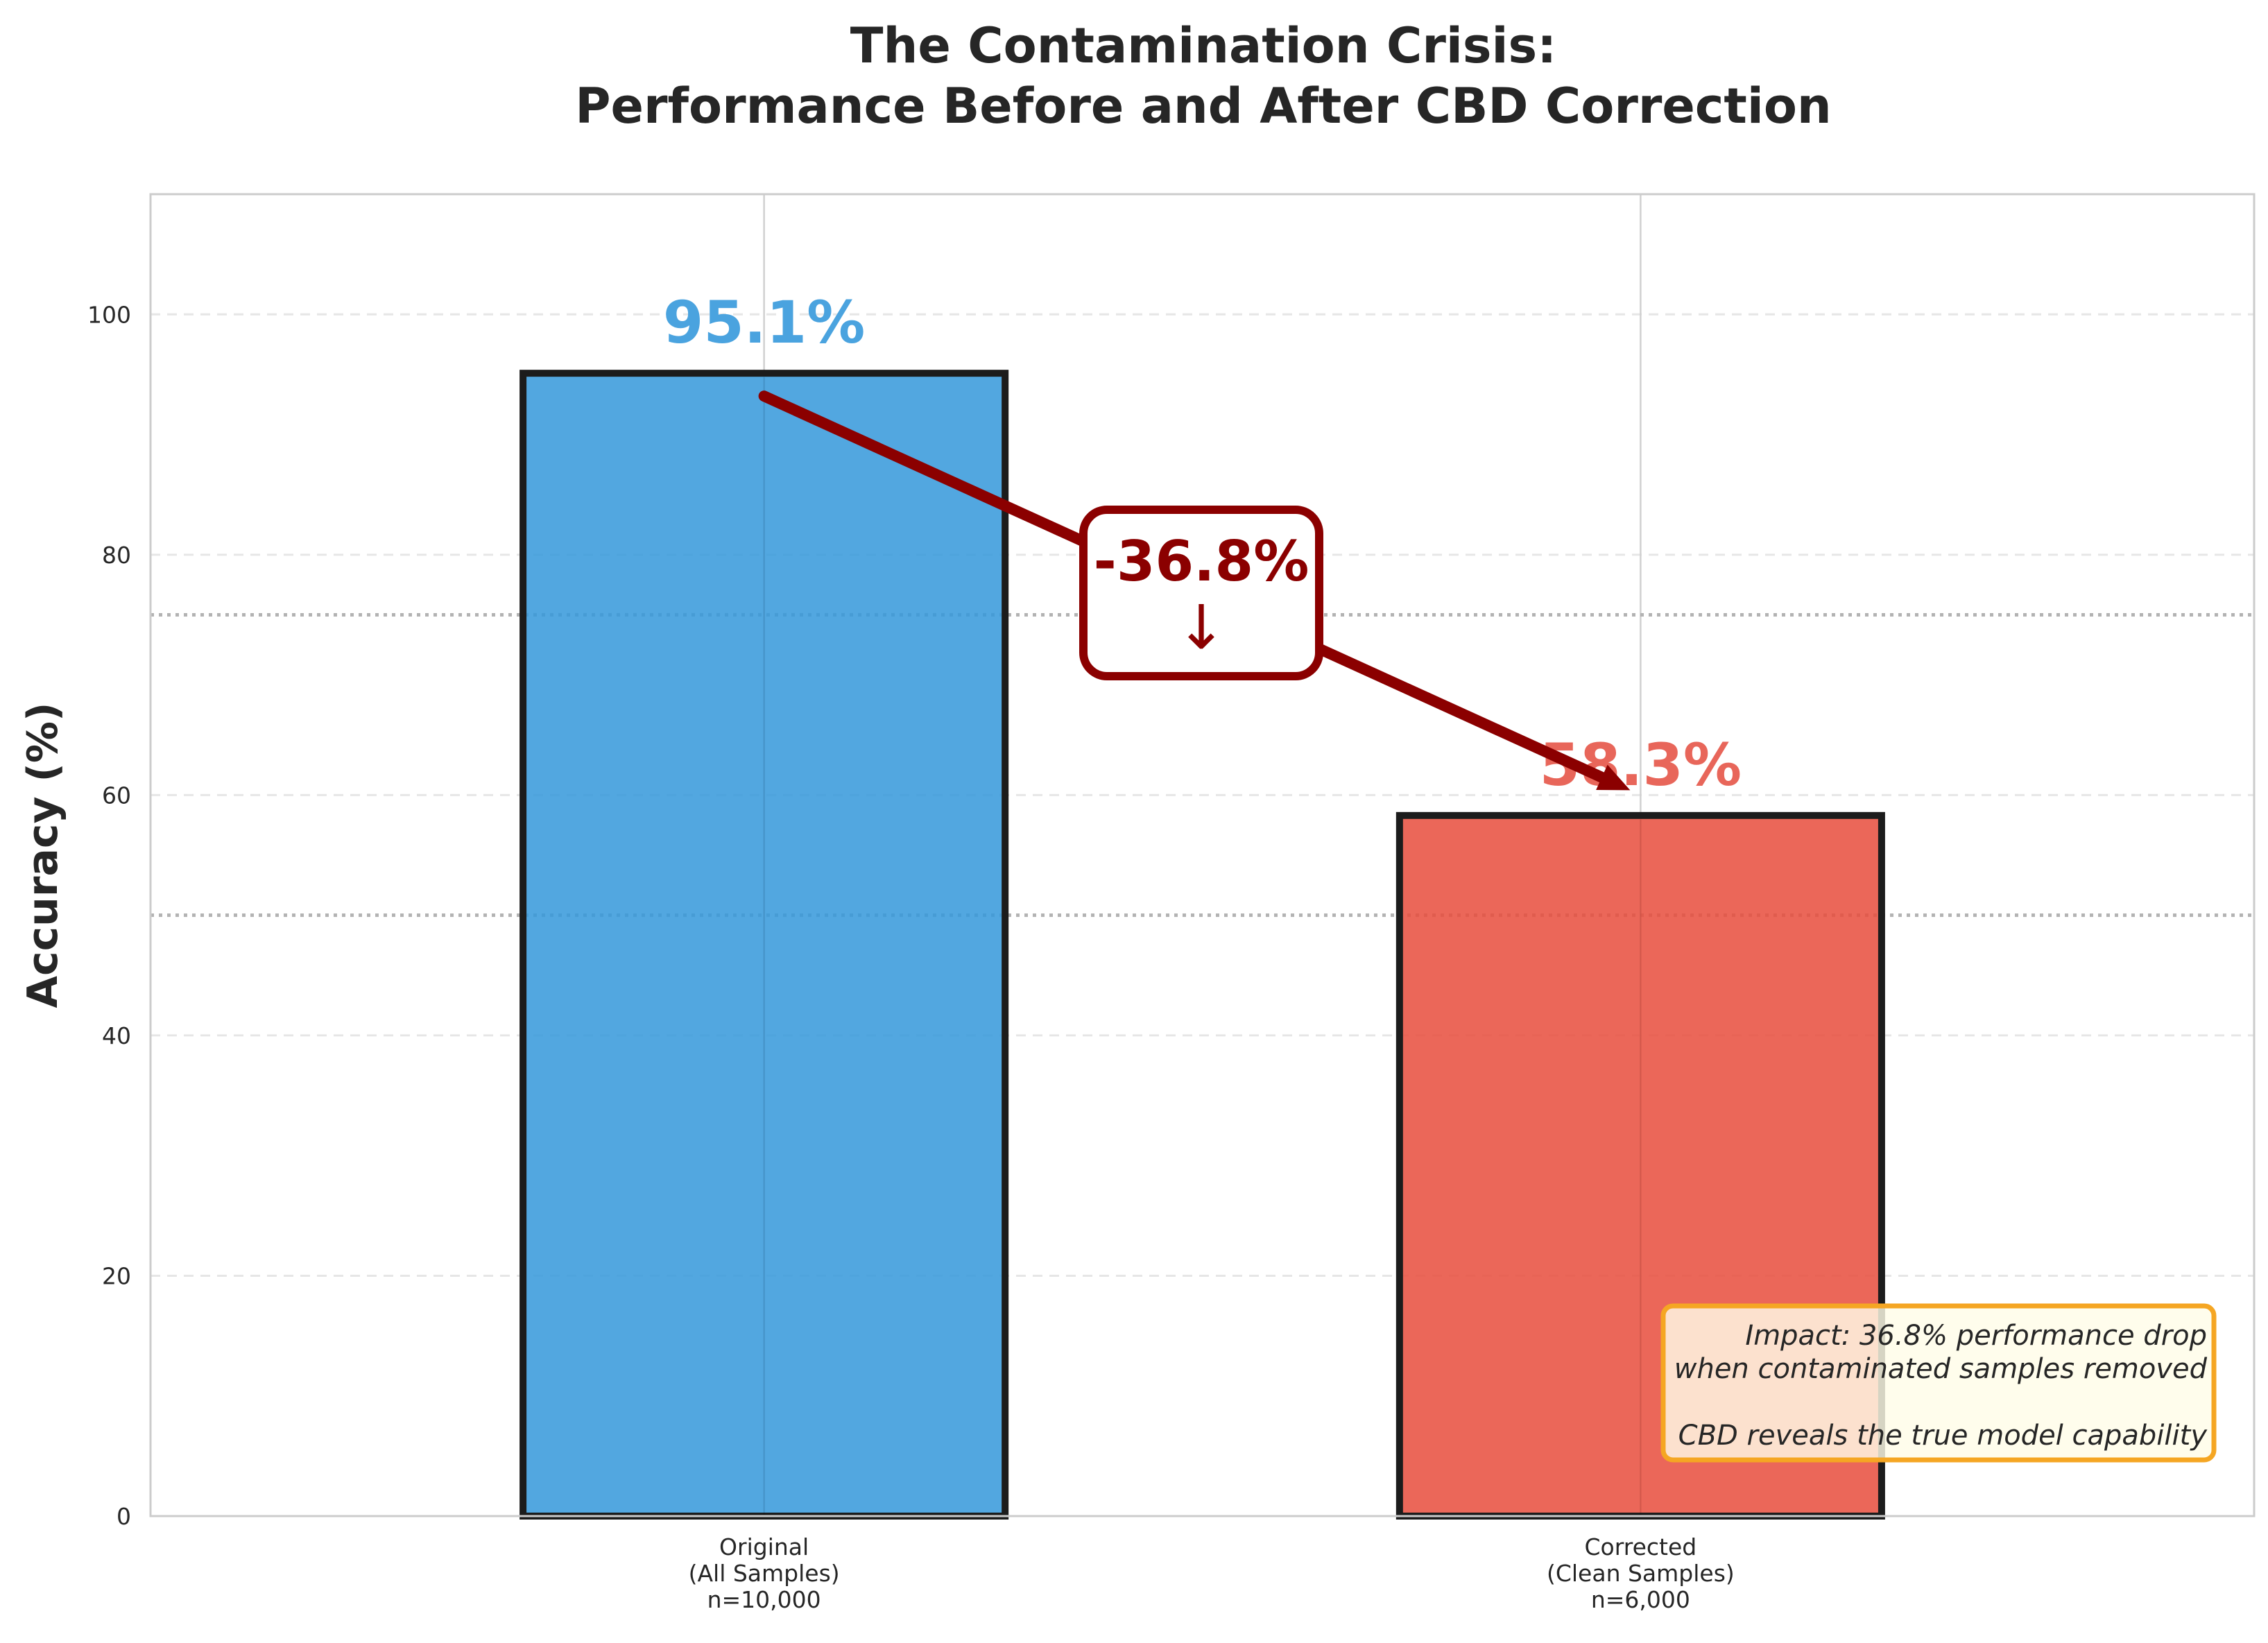  I want to click on y-axis-ticks: 0 20 40 60 80 100, so click(109, 915).